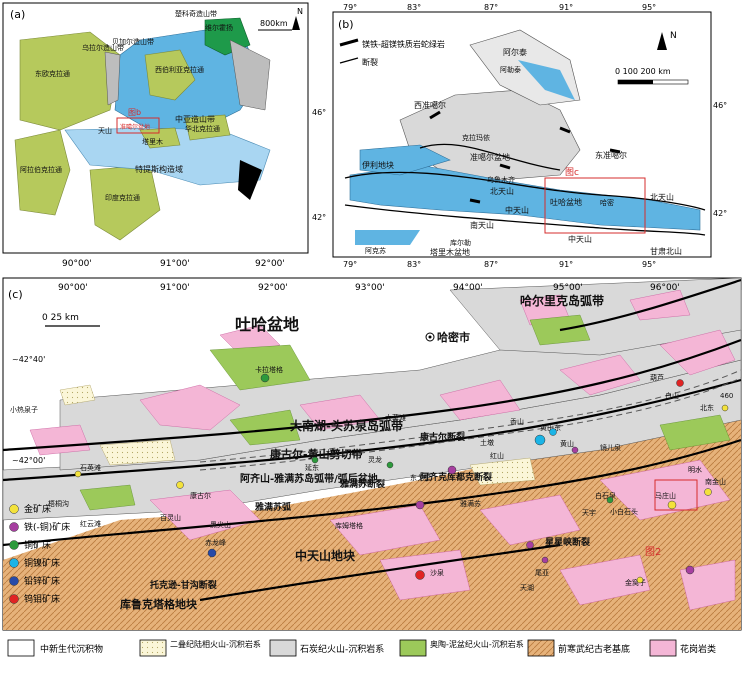 This screenshot has width=745, height=673. Describe the element at coordinates (453, 337) in the screenshot. I see `c-hami-city: 哈密市` at that location.